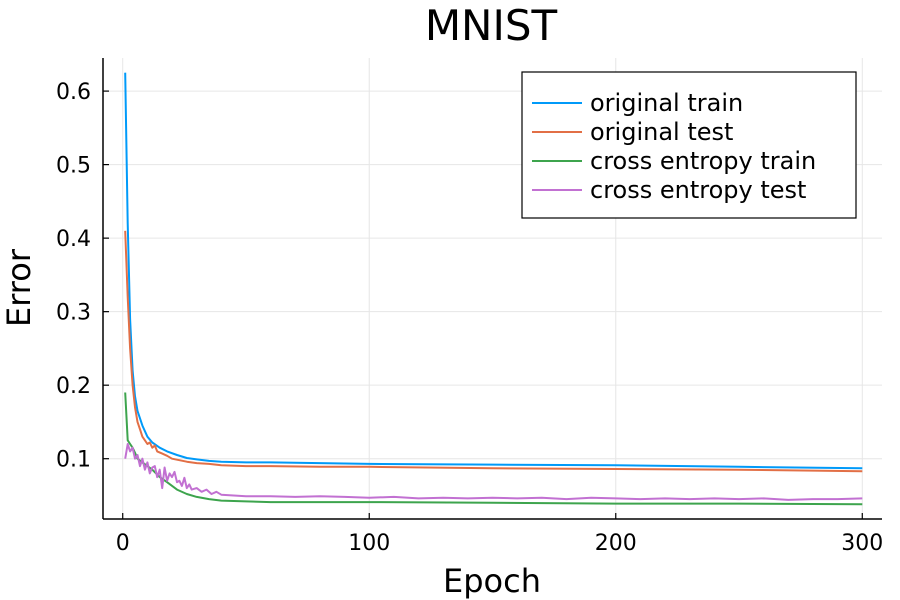 The height and width of the screenshot is (600, 900). Describe the element at coordinates (862, 543) in the screenshot. I see `x-tick-label: 300` at that location.